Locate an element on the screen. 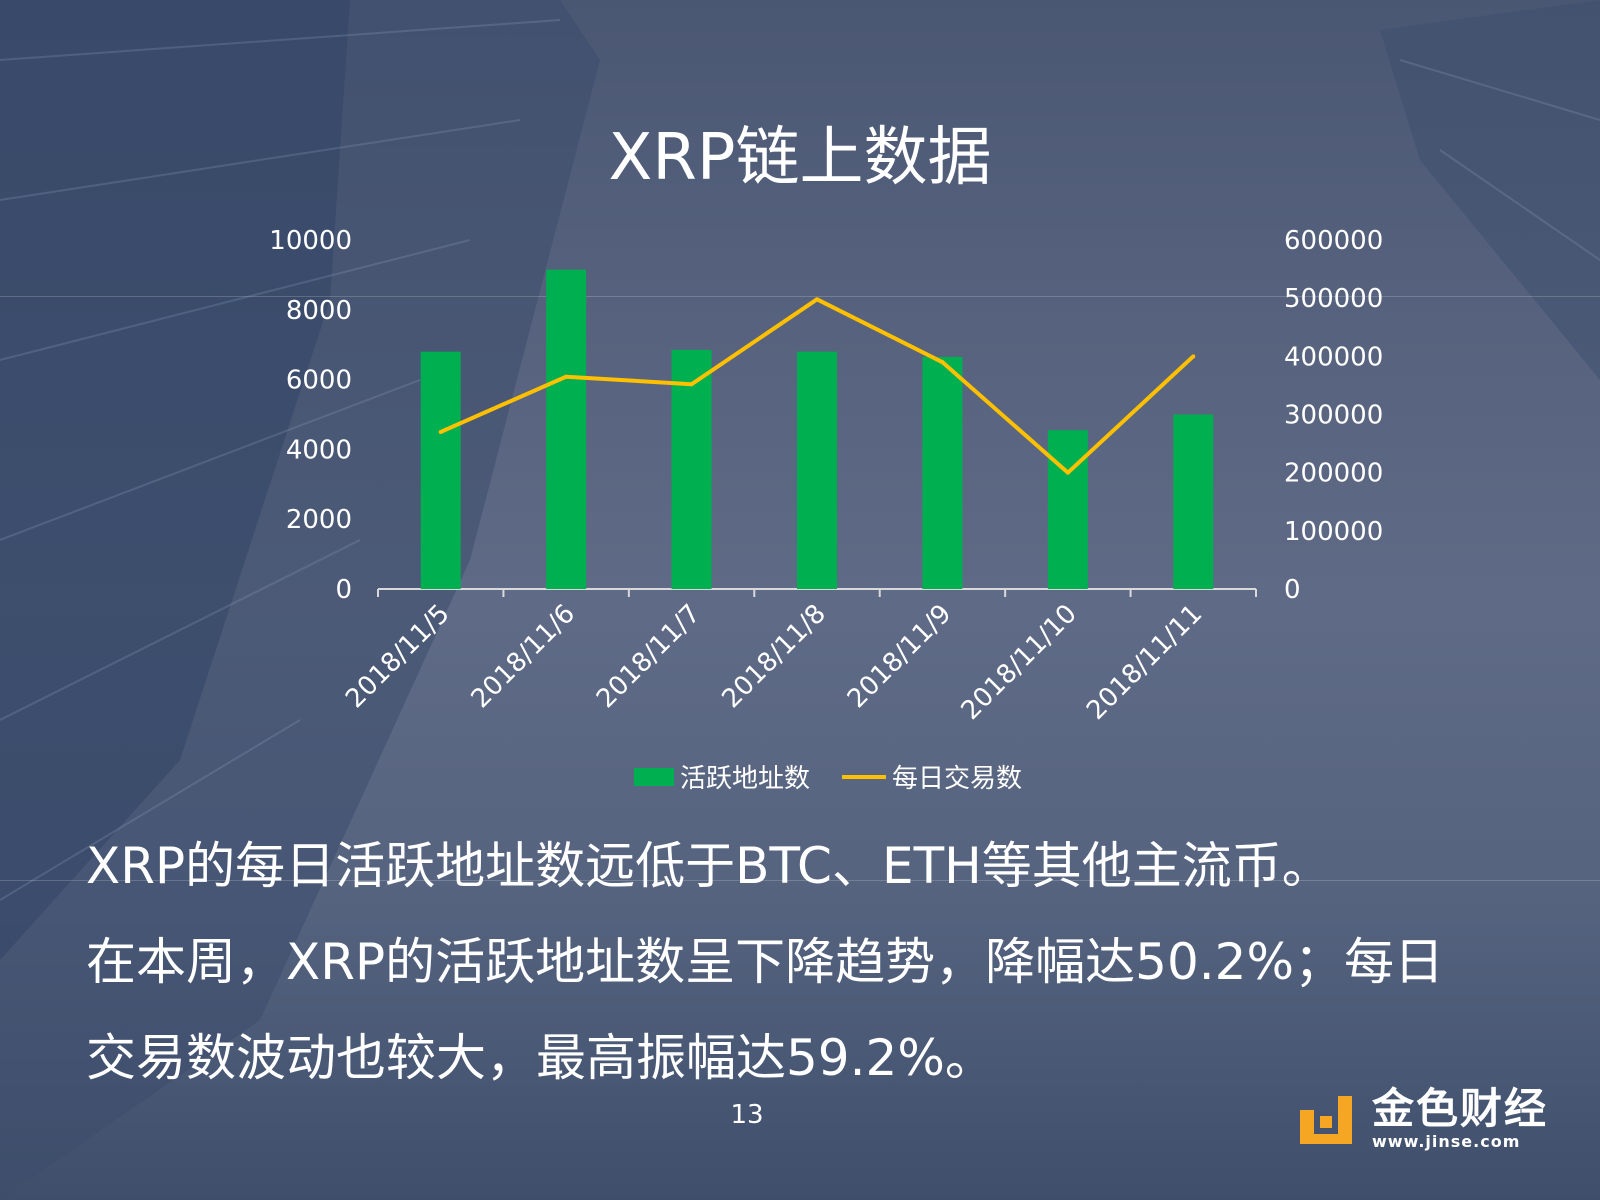  x-tick-label: 2018/11/6 is located at coordinates (523, 656).